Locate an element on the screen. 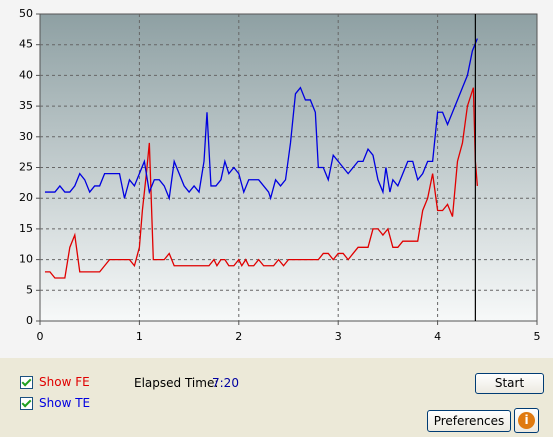  y-tick-label: 45 is located at coordinates (26, 44).